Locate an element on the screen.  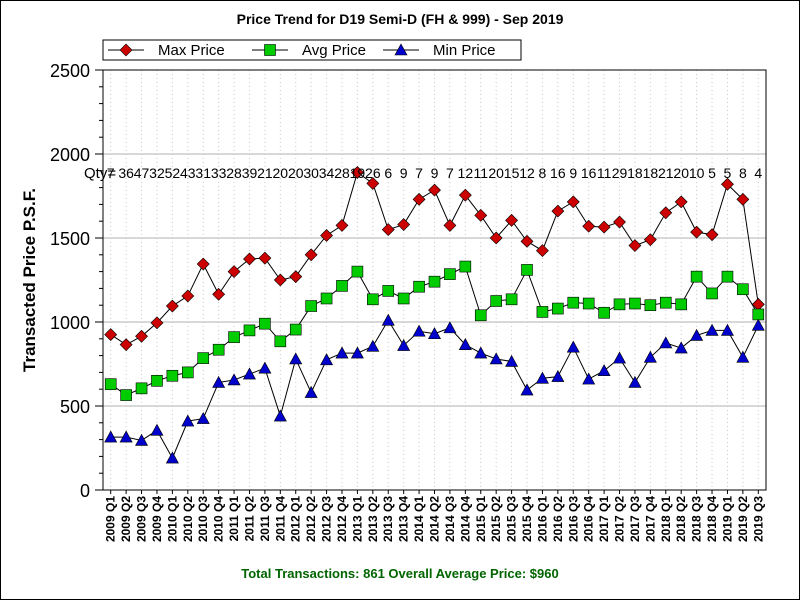
x-tick-label: 2010 Q4 is located at coordinates (219, 519).